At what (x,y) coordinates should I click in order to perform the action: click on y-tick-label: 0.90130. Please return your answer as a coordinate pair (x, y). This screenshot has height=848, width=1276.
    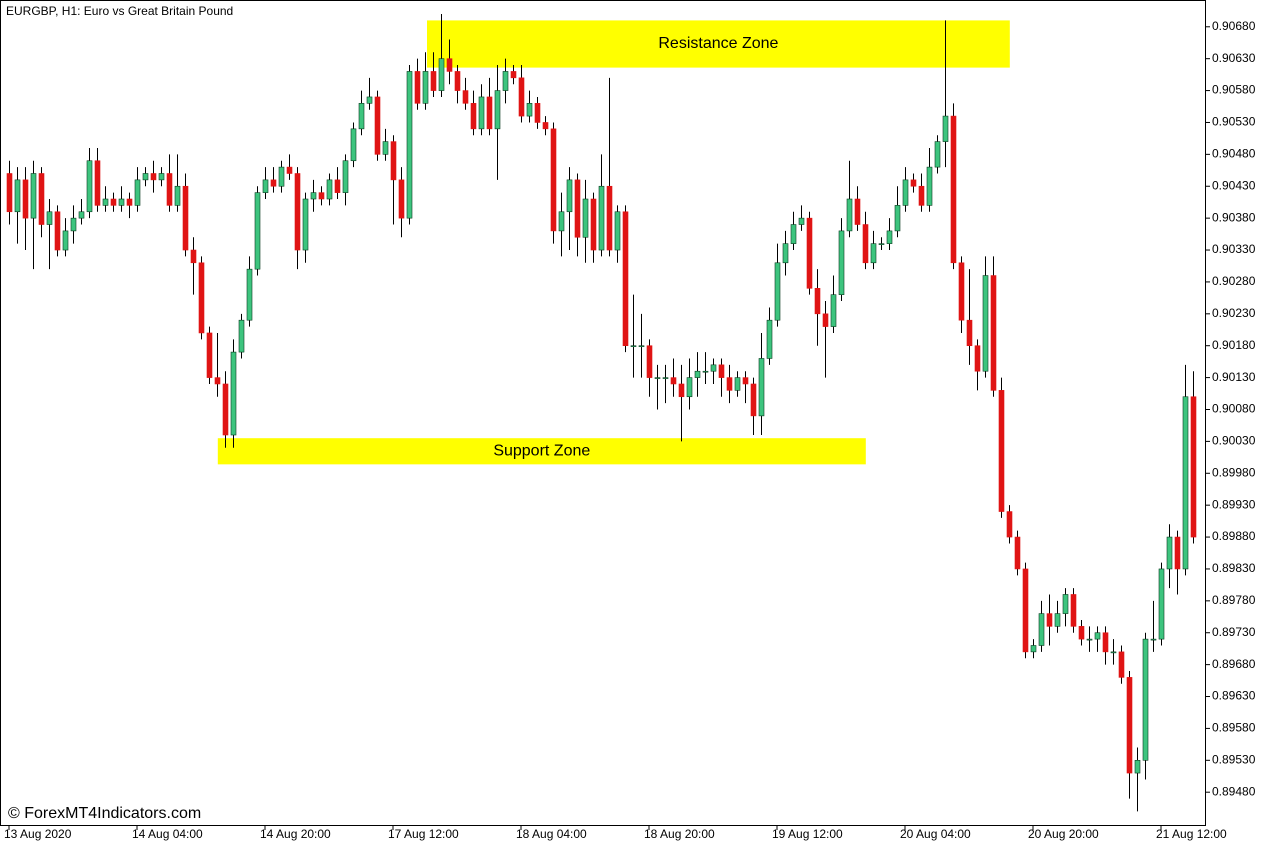
    Looking at the image, I should click on (1234, 377).